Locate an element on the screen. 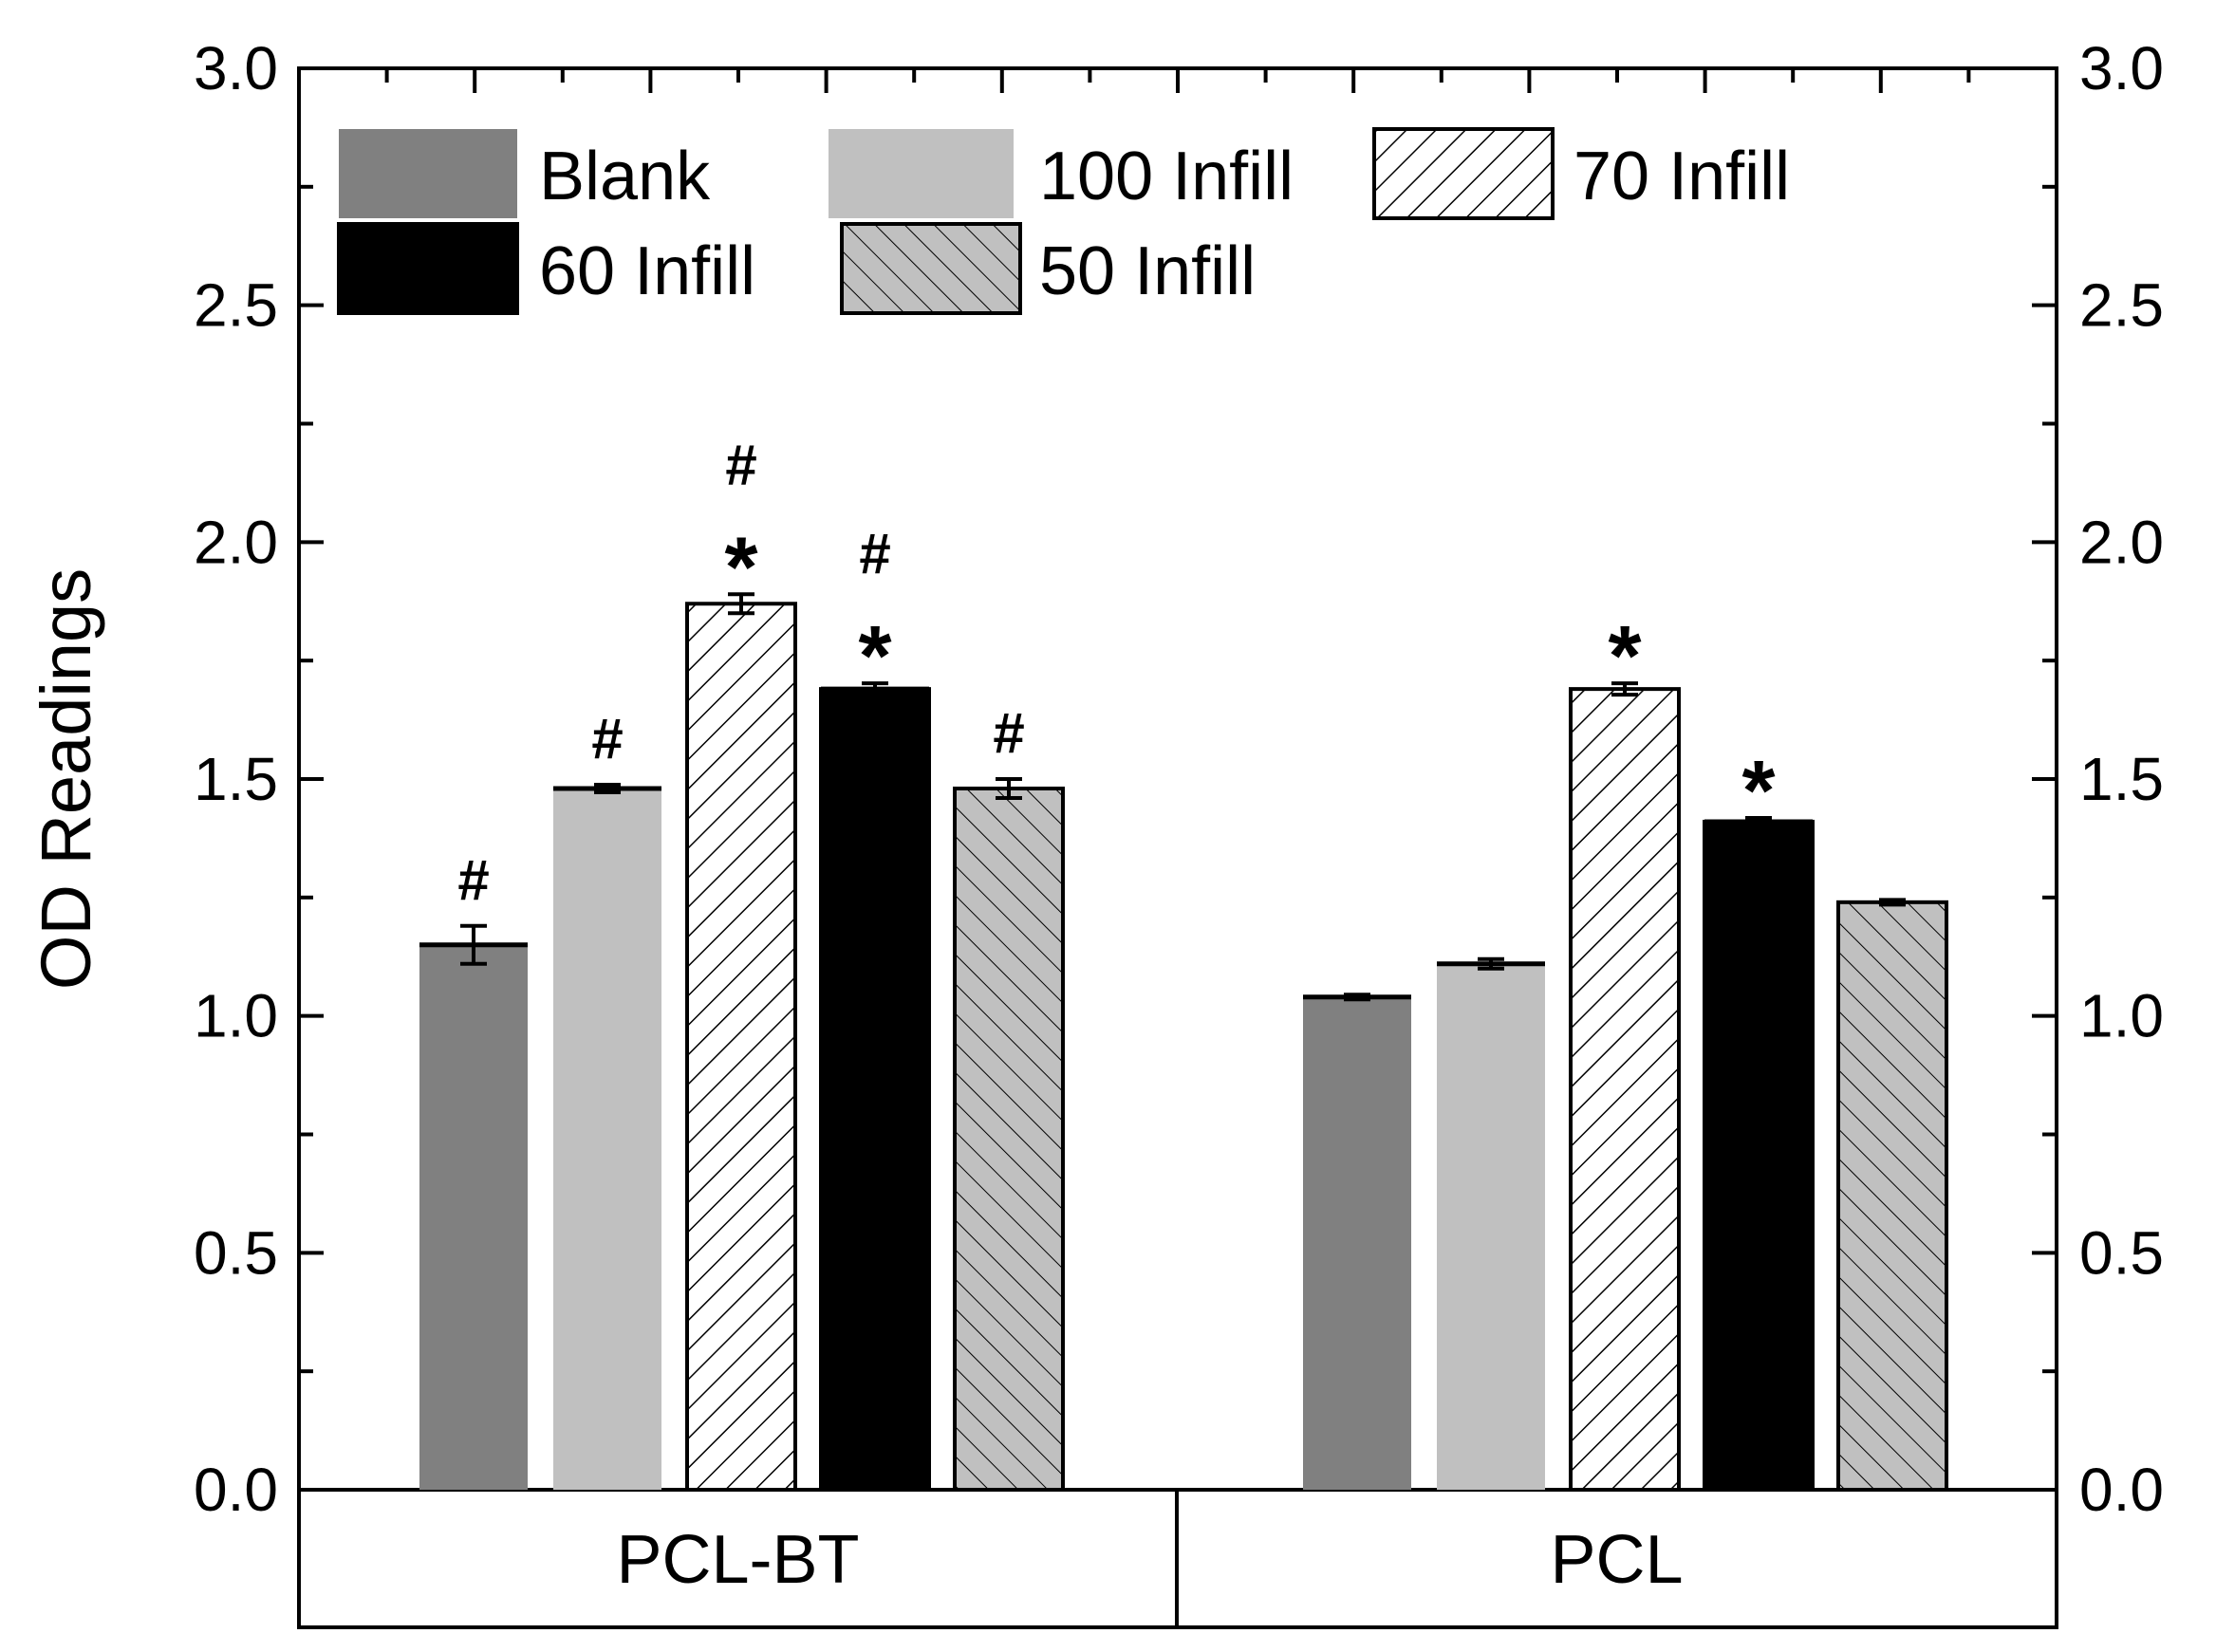  legend-label: 100 Infill is located at coordinates (1166, 176).